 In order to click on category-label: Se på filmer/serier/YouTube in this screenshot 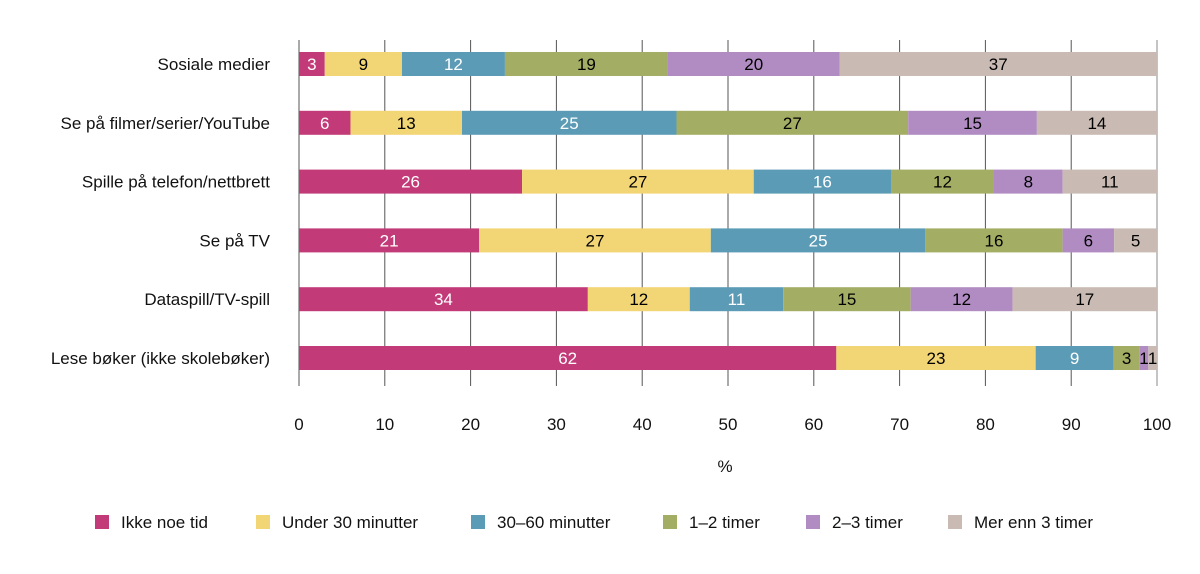, I will do `click(165, 123)`.